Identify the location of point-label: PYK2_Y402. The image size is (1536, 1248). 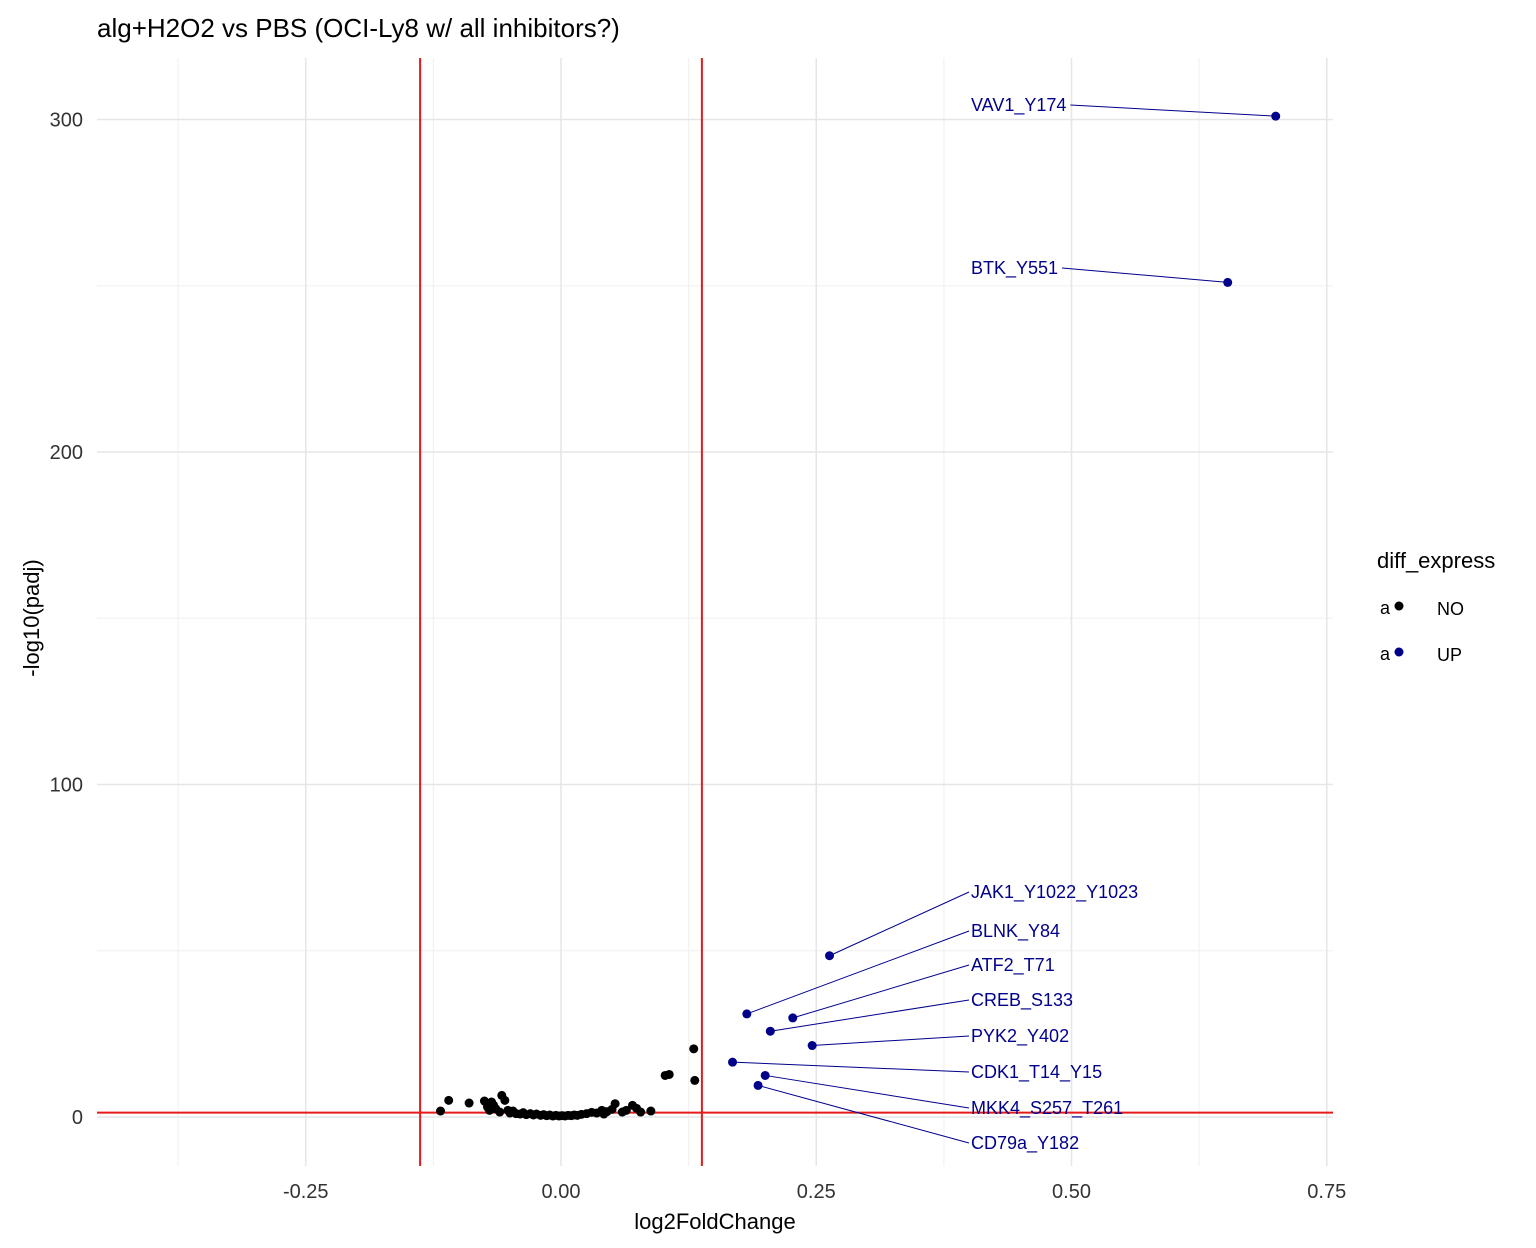
(1020, 1036).